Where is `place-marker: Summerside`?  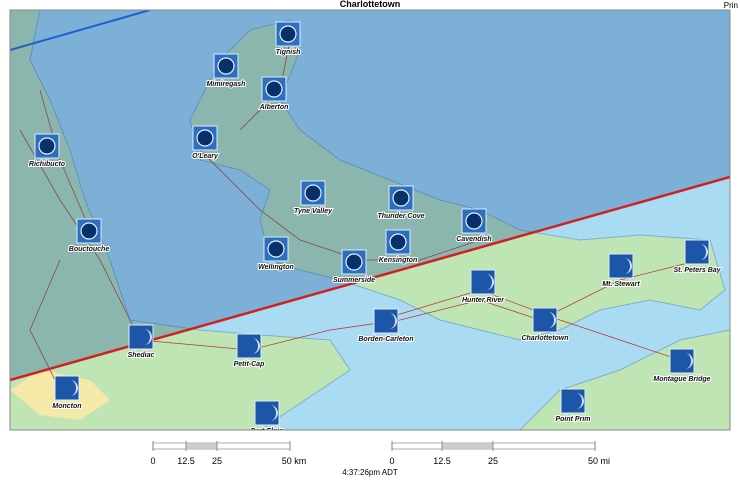 place-marker: Summerside is located at coordinates (354, 267).